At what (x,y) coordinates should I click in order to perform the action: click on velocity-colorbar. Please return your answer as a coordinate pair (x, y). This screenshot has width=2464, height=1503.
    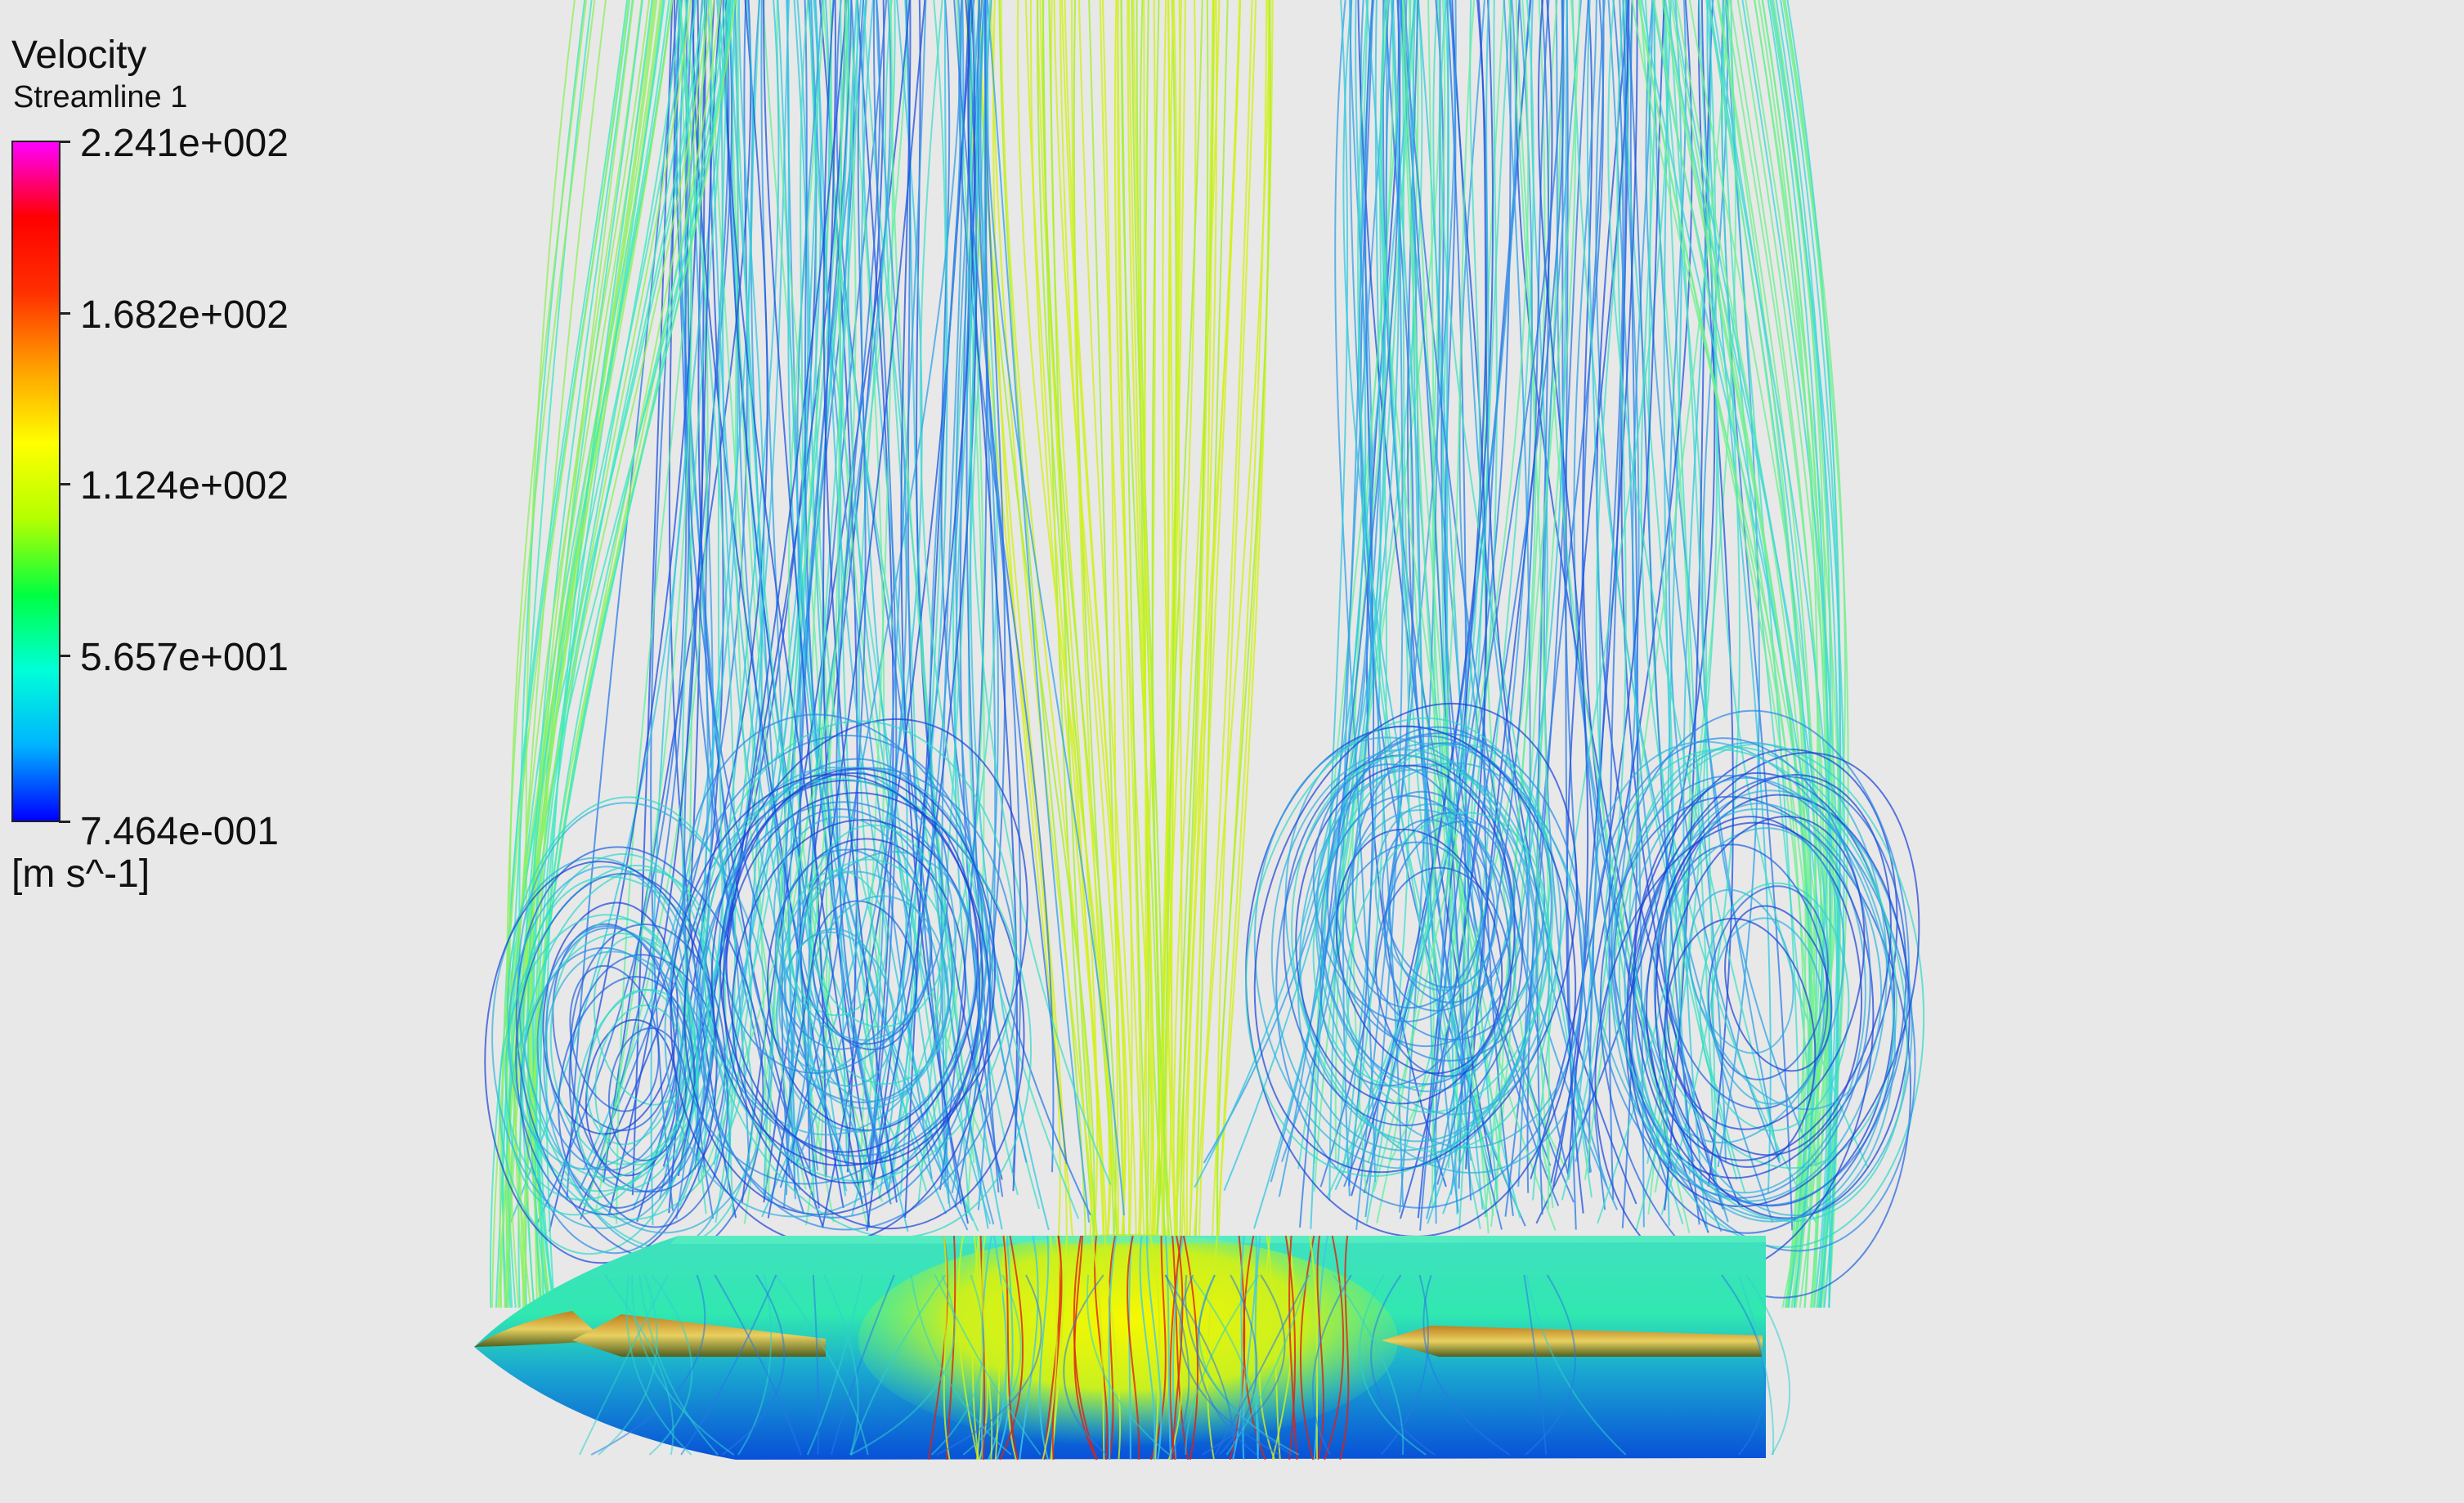
    Looking at the image, I should click on (35, 481).